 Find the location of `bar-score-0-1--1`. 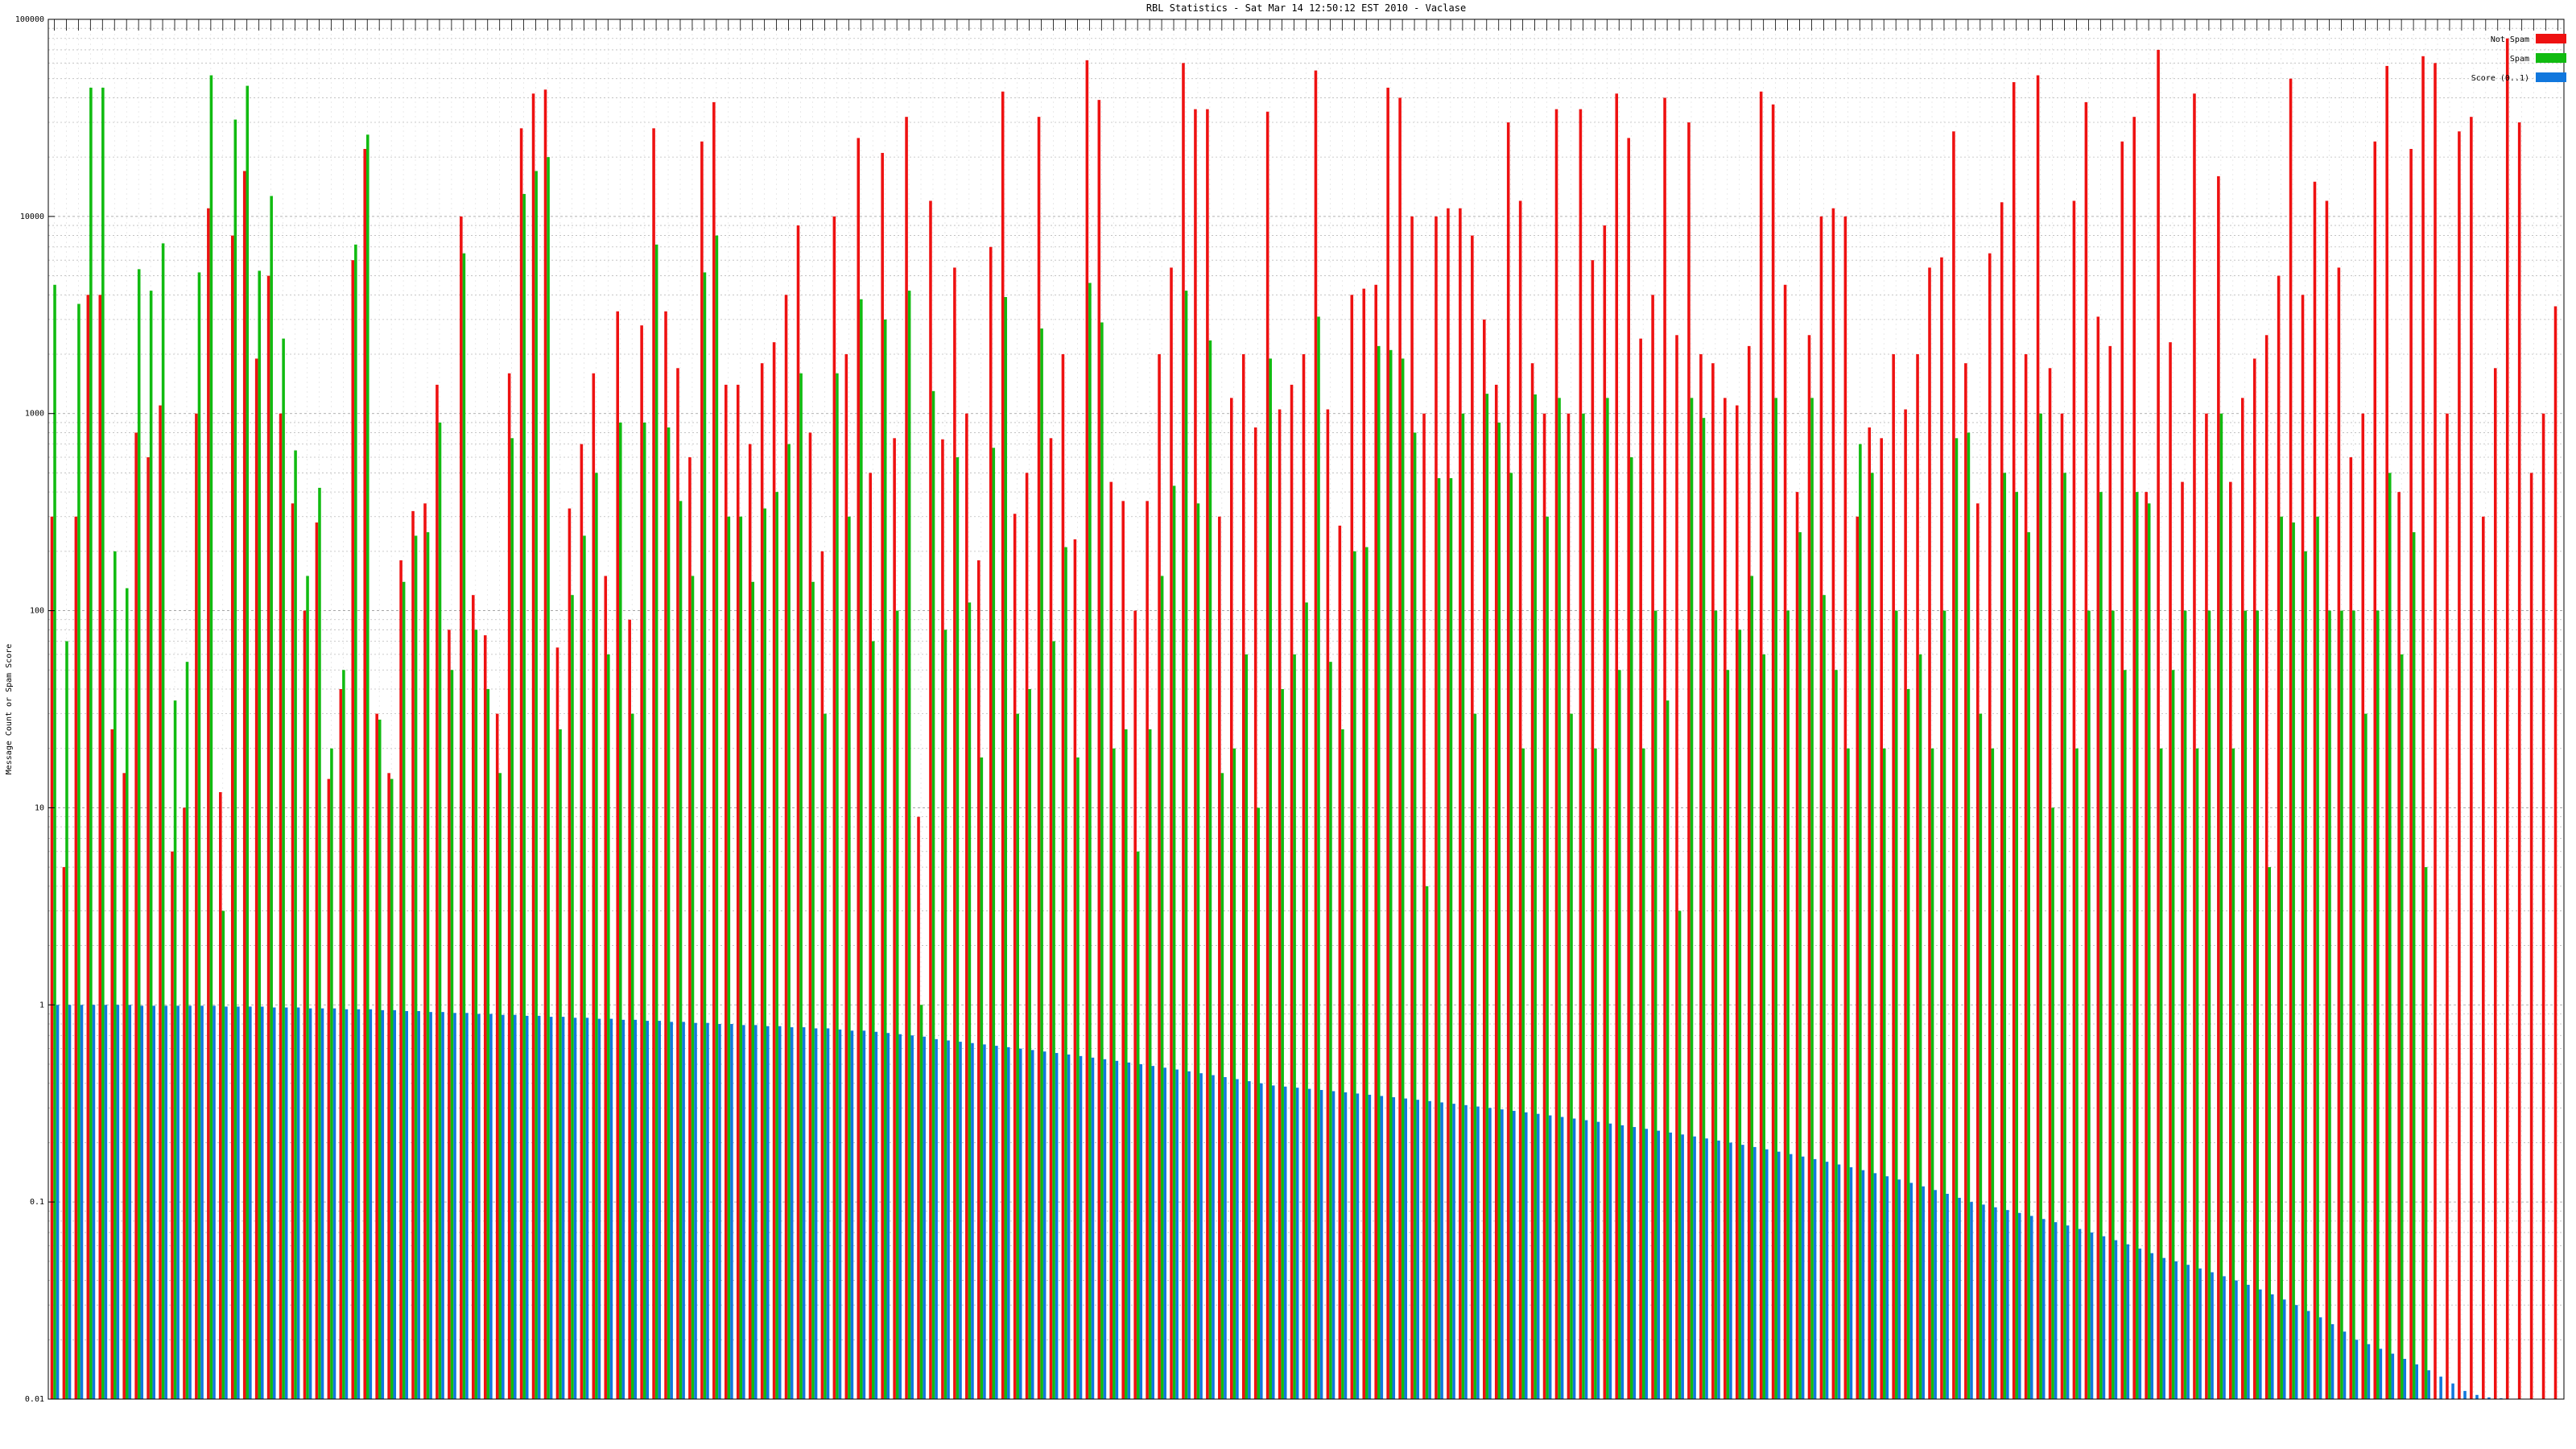

bar-score-0-1--1 is located at coordinates (70, 1202).